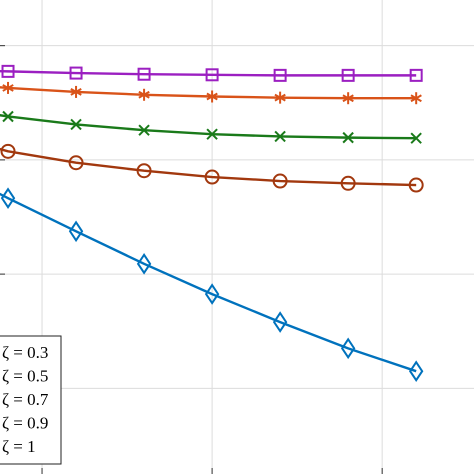 The width and height of the screenshot is (474, 474). What do you see at coordinates (25, 376) in the screenshot?
I see `legend-entry-label: ζ = 0.5` at bounding box center [25, 376].